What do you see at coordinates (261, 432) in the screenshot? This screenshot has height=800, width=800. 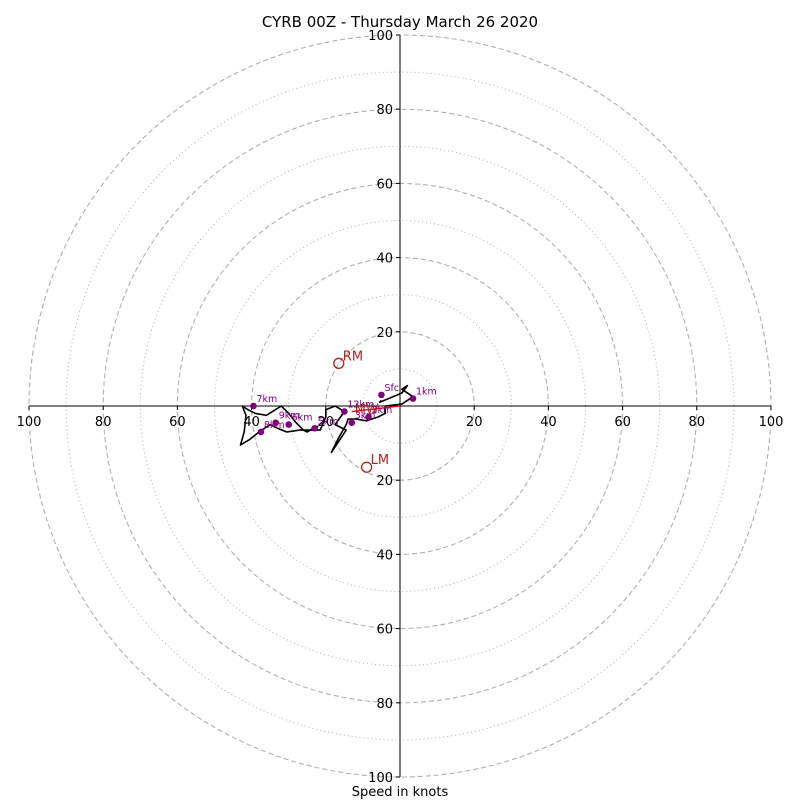 I see `height-marker-8km` at bounding box center [261, 432].